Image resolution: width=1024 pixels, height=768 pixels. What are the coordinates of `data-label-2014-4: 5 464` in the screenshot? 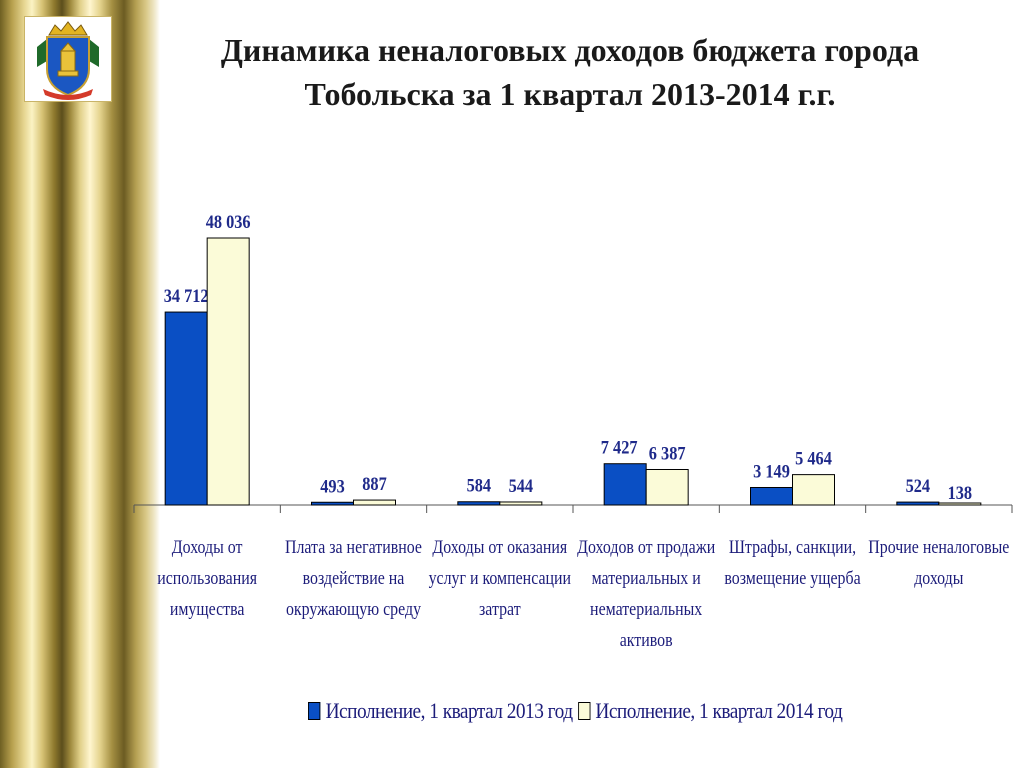 It's located at (813, 457).